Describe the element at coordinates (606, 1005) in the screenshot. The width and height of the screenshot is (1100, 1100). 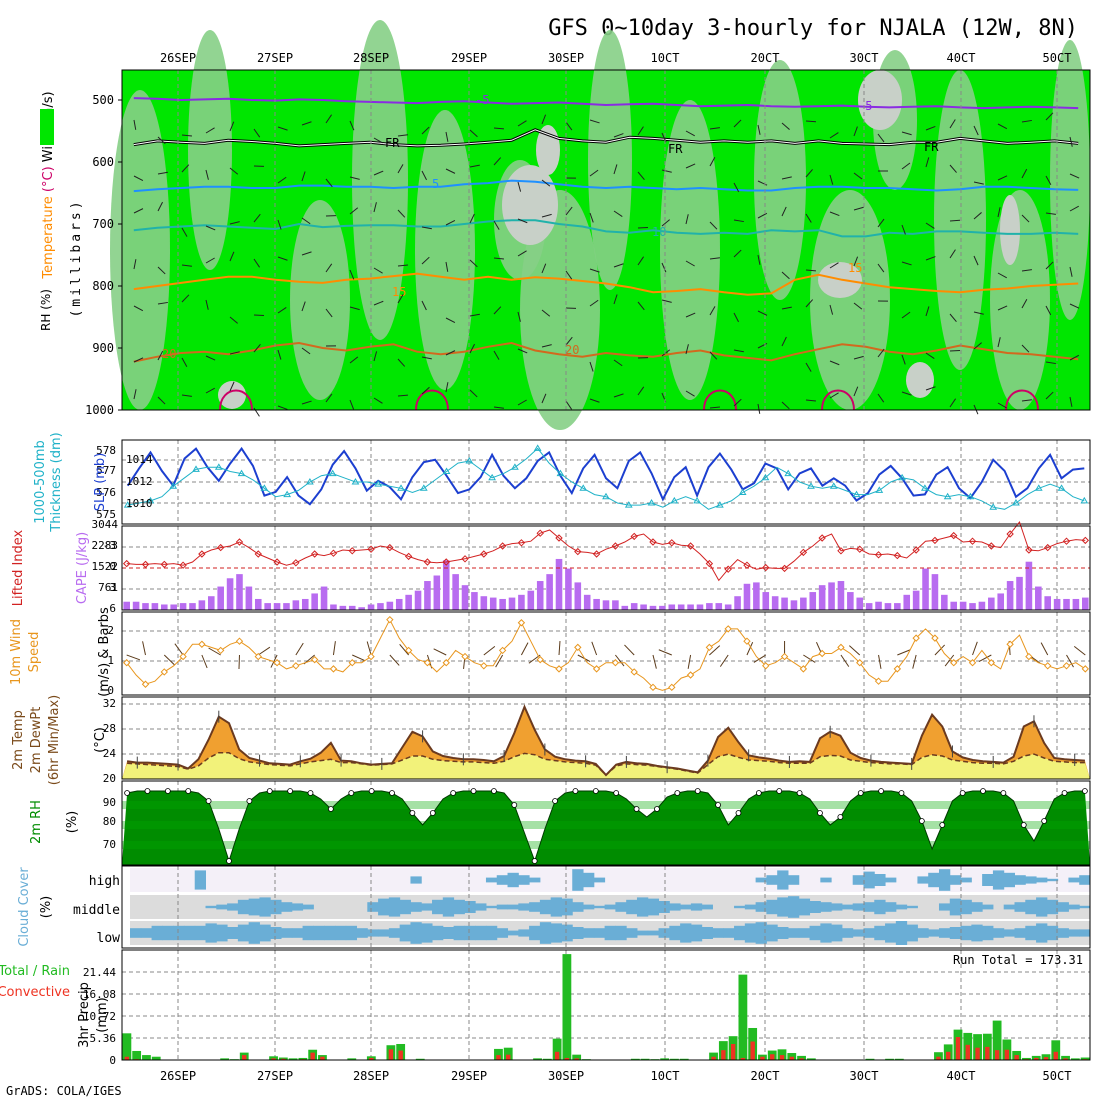
I see `panel-frame` at that location.